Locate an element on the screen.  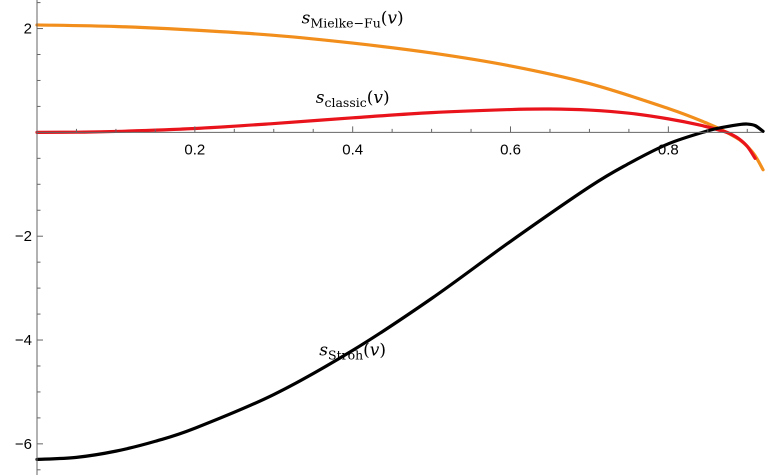
series-label-classic: sclassic(v) is located at coordinates (353, 99).